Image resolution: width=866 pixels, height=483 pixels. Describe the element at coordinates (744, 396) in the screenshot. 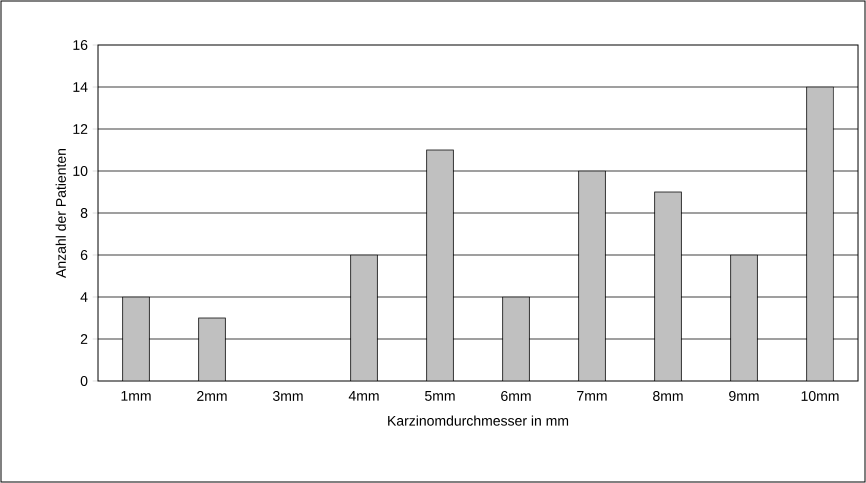

I see `x-tick-label: 9mm` at that location.